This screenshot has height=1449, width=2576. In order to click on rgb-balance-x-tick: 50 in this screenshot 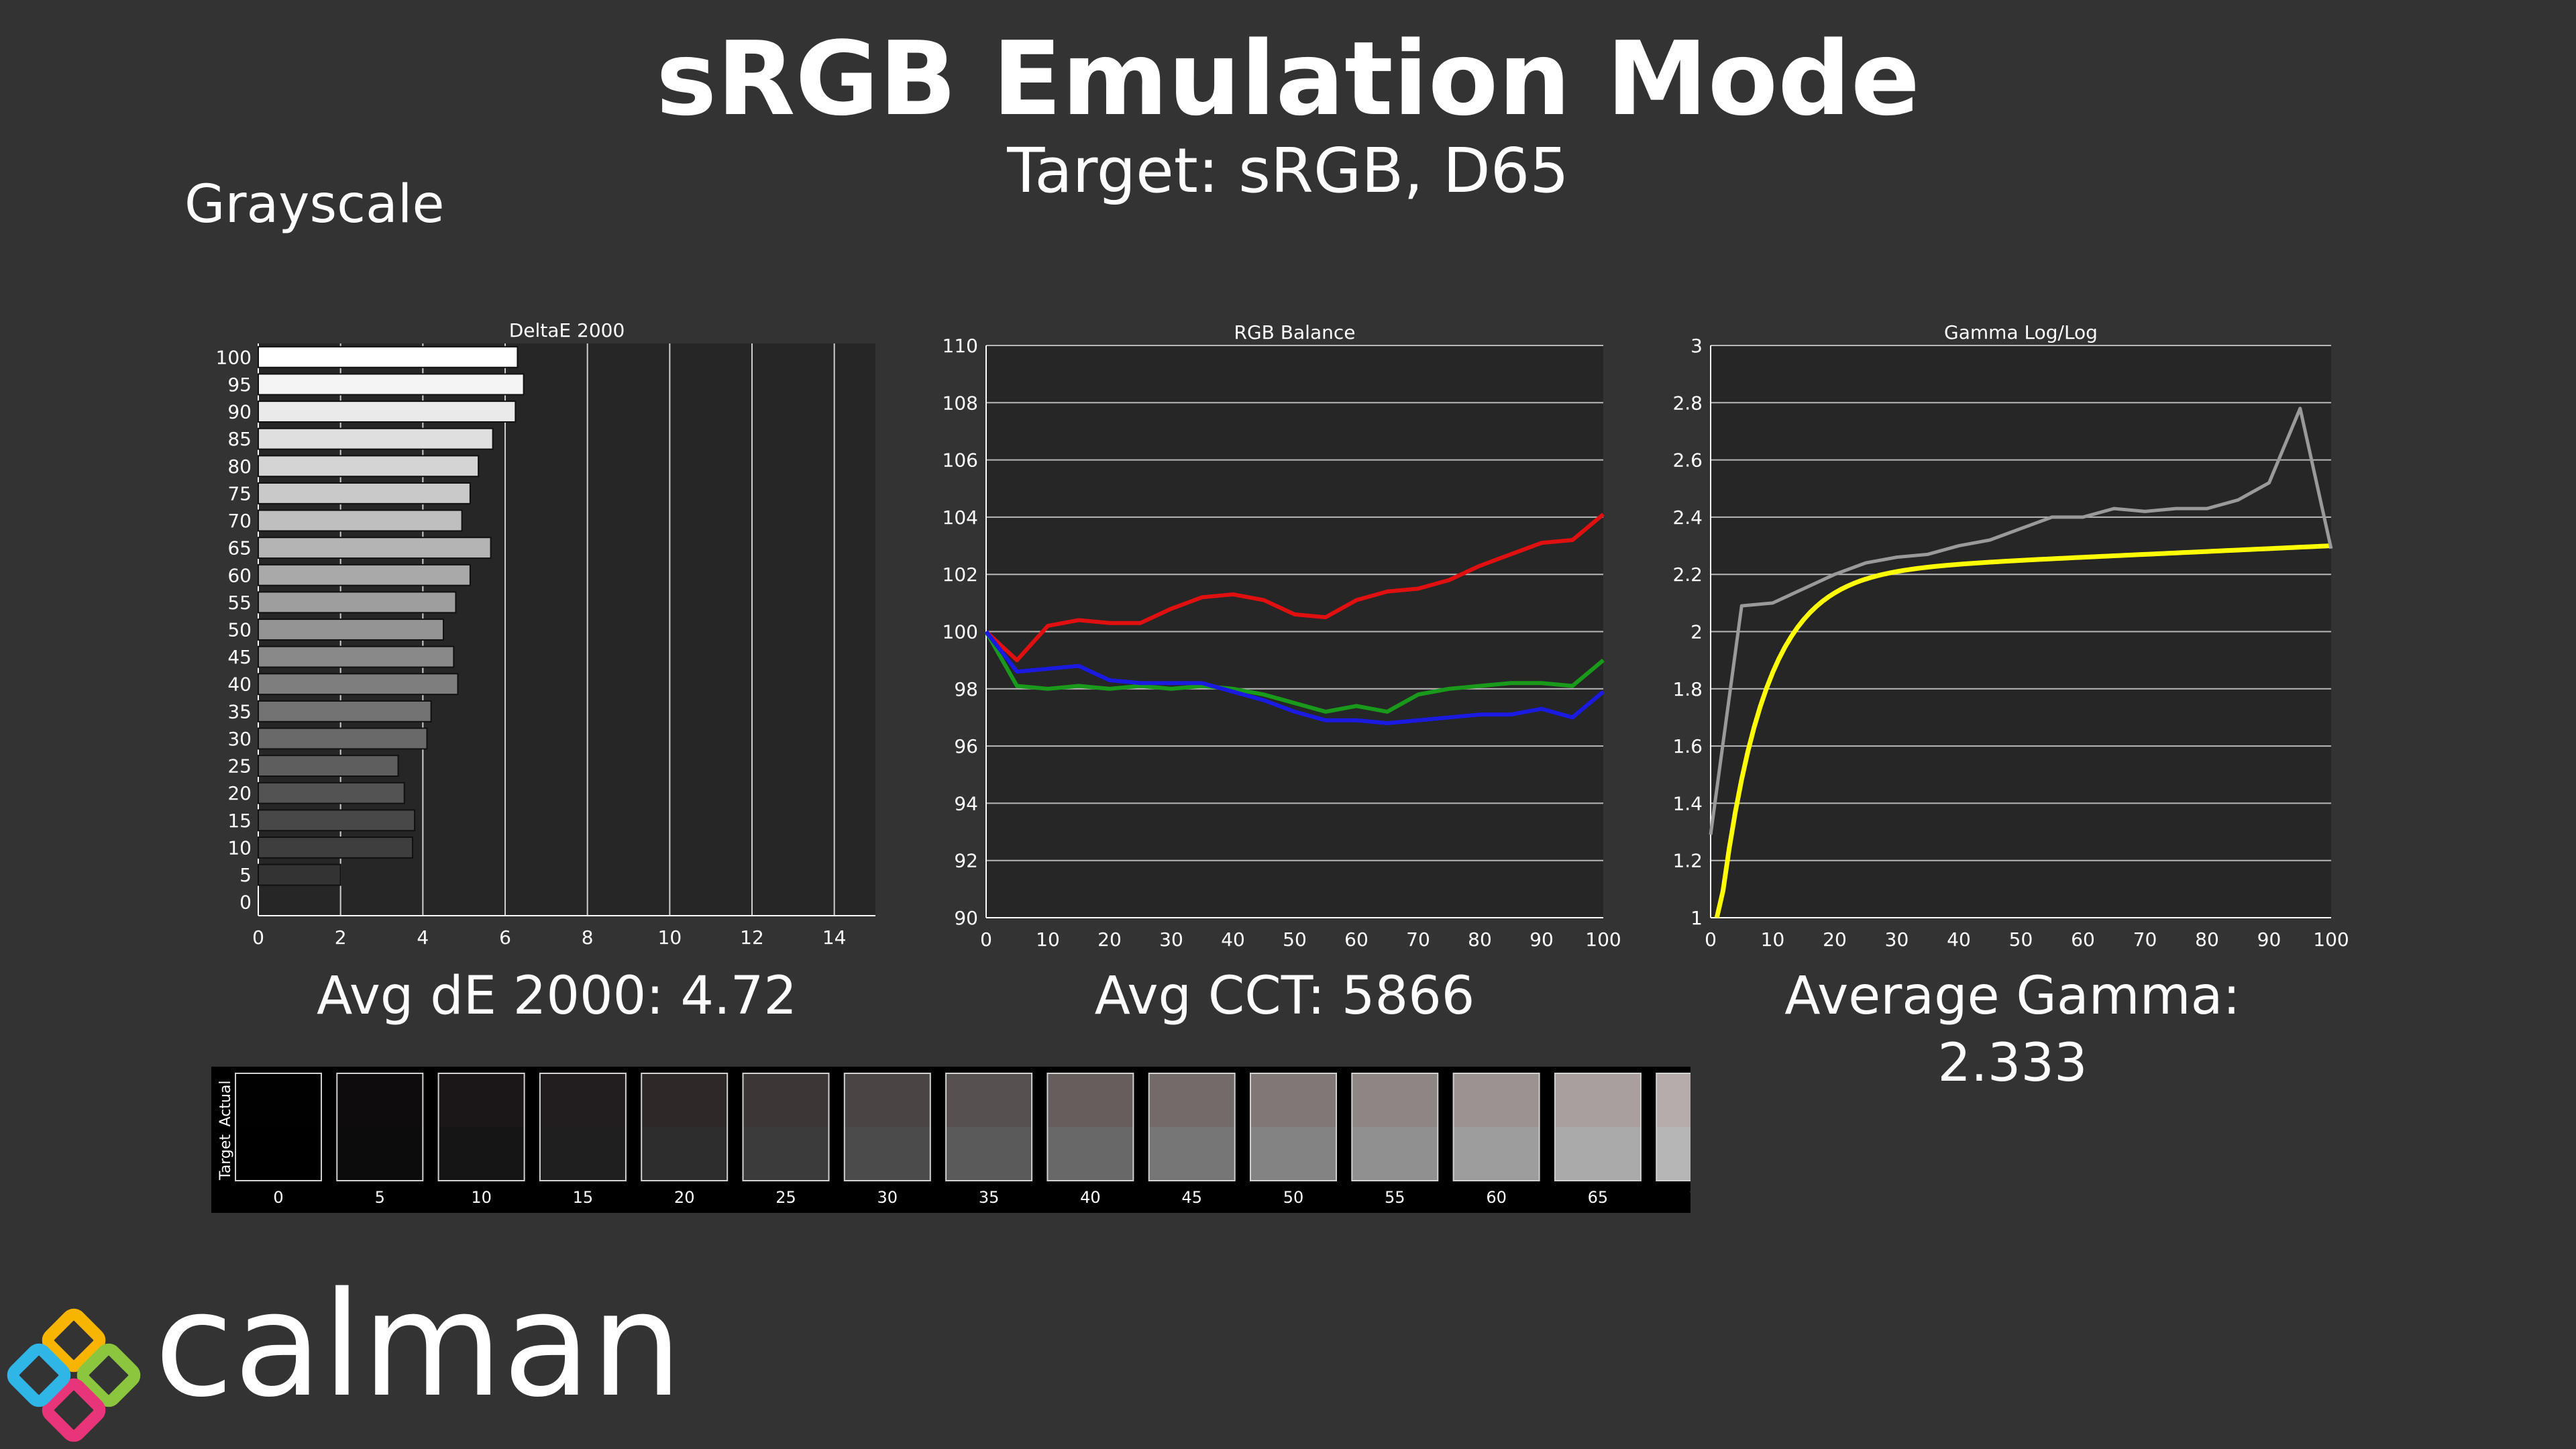, I will do `click(1295, 939)`.